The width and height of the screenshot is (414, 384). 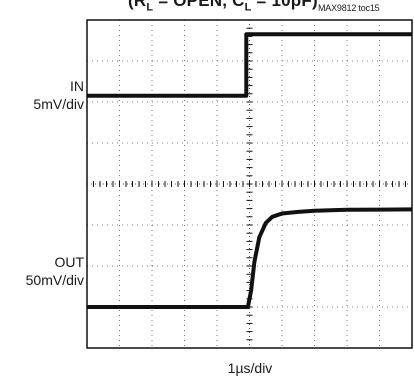 What do you see at coordinates (77, 86) in the screenshot?
I see `in-channel-name: IN` at bounding box center [77, 86].